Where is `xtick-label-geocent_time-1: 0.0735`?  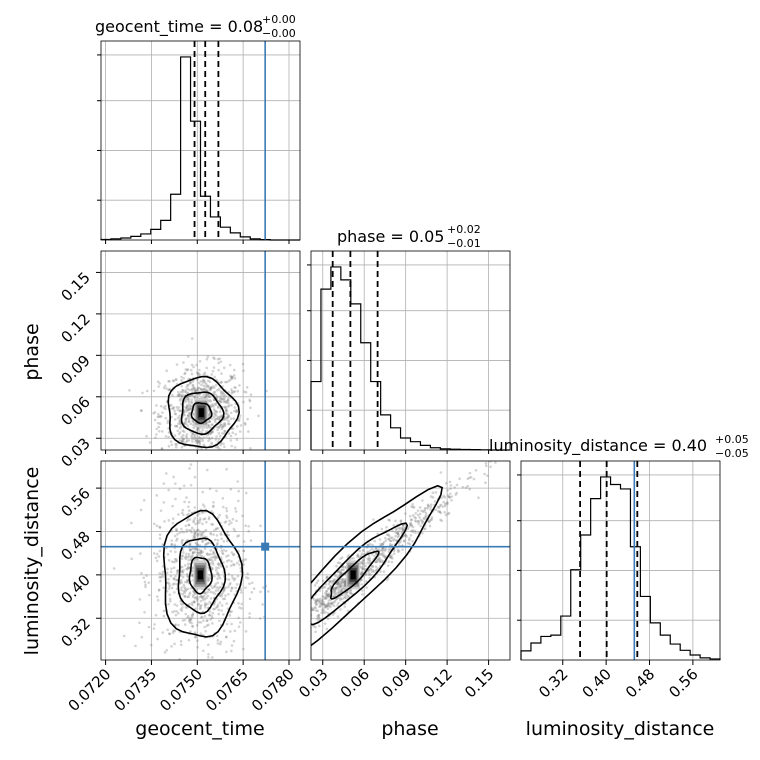
xtick-label-geocent_time-1: 0.0735 is located at coordinates (135, 690).